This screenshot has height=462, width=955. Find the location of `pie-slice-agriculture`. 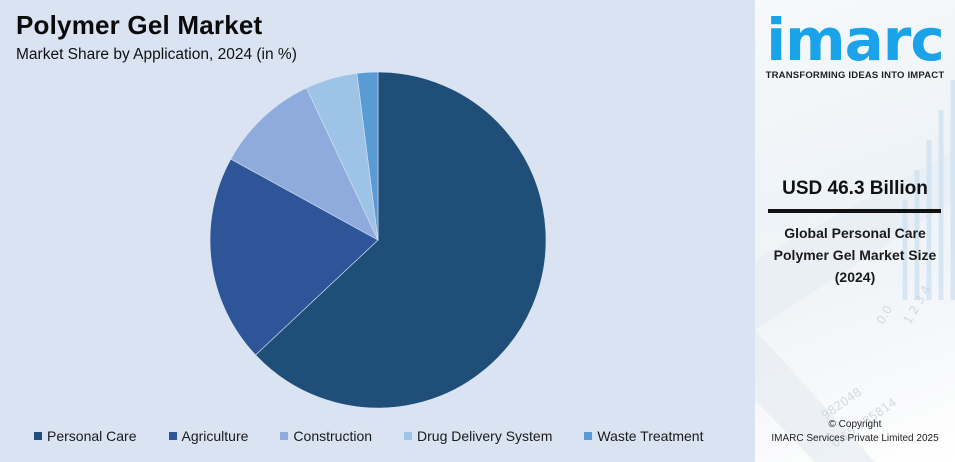

pie-slice-agriculture is located at coordinates (294, 257).